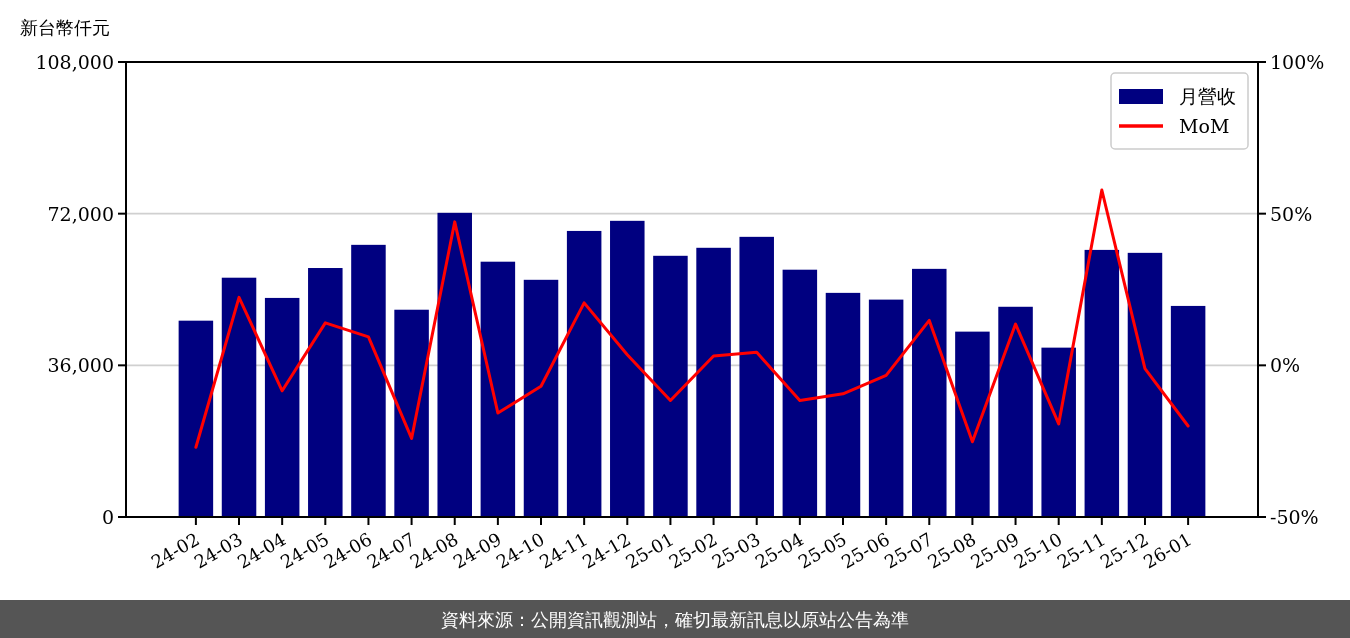 The image size is (1350, 638). What do you see at coordinates (65, 27) in the screenshot?
I see `y-axis-title: 新台幣仟元` at bounding box center [65, 27].